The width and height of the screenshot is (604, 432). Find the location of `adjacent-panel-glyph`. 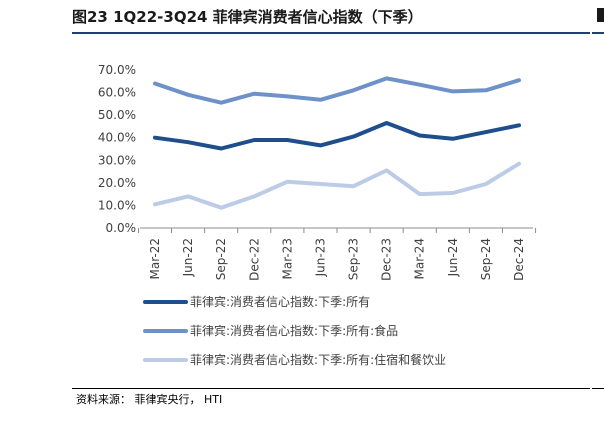

adjacent-panel-glyph is located at coordinates (600, 15).